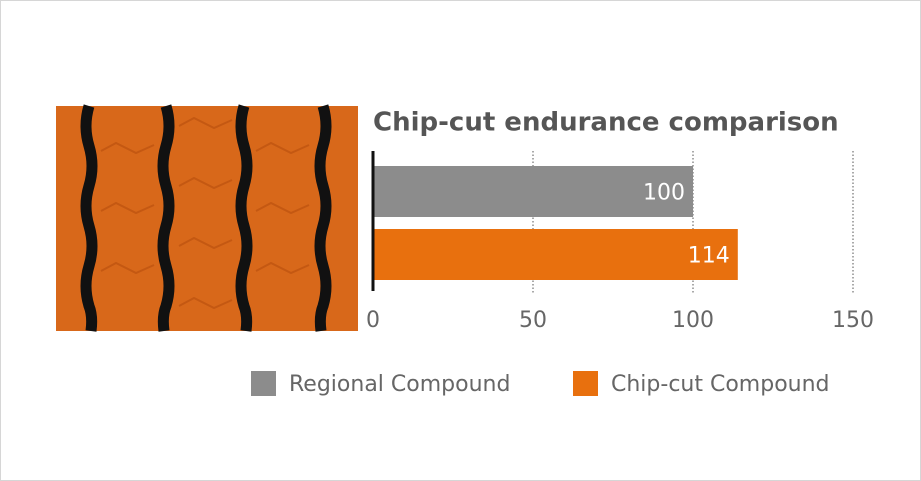 This screenshot has height=481, width=921. I want to click on x-tick-label: 50, so click(533, 320).